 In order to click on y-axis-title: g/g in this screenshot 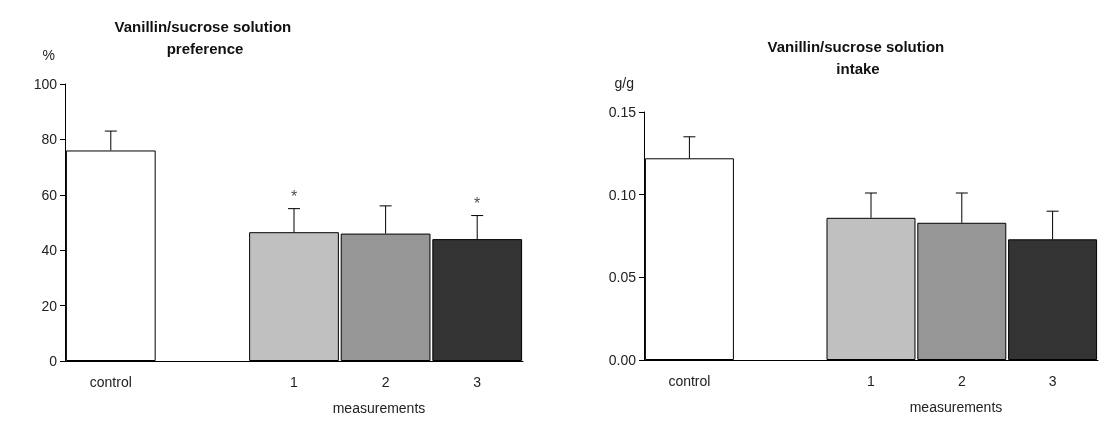, I will do `click(624, 83)`.